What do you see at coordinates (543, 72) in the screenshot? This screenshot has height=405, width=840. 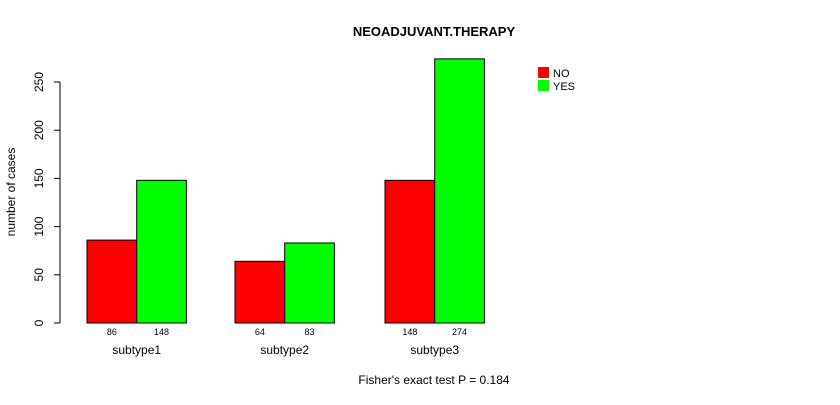 I see `legend-swatch-no` at bounding box center [543, 72].